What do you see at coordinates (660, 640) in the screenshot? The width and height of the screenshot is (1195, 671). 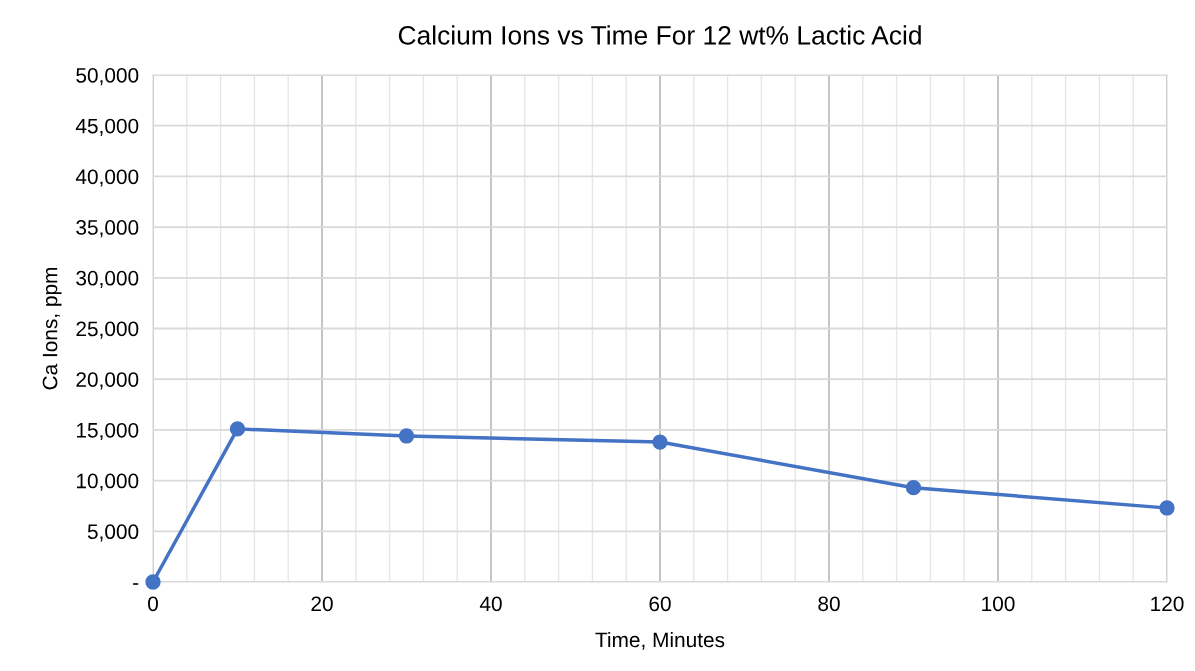 I see `x-axis-title: Time, Minutes` at bounding box center [660, 640].